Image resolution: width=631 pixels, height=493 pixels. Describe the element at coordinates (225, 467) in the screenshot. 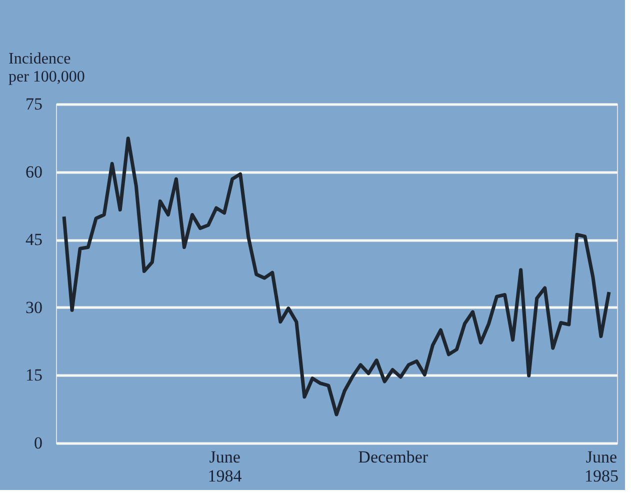

I see `x-tick-label: June 1984` at that location.